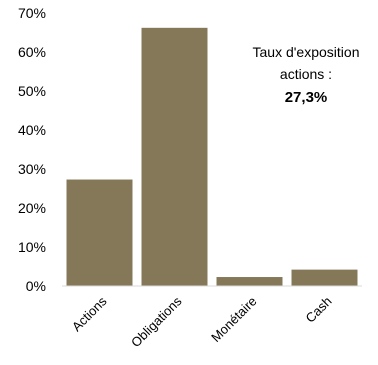 This screenshot has width=378, height=365. What do you see at coordinates (32, 52) in the screenshot?
I see `y-tick-label: 60%` at bounding box center [32, 52].